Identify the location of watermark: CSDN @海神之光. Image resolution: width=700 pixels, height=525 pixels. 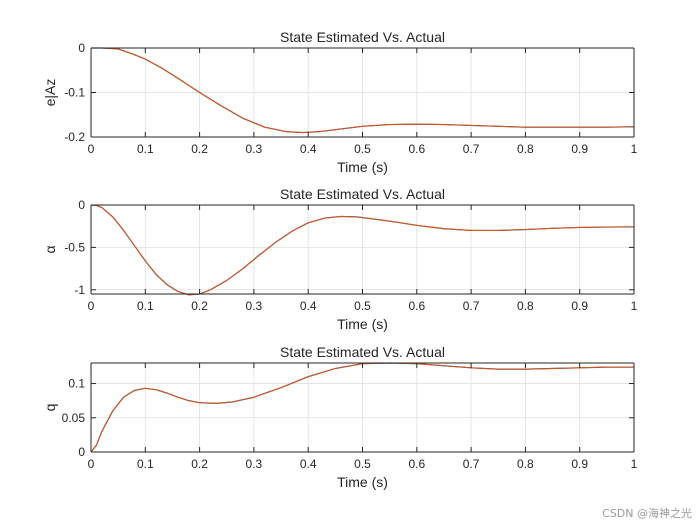
(647, 513).